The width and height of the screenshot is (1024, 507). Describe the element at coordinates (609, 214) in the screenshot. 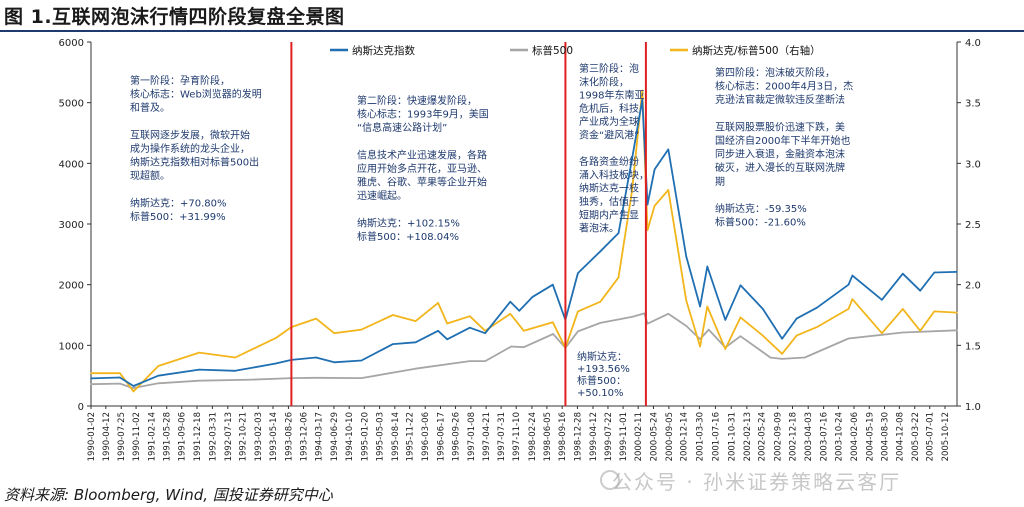

I see `stage-note-line: 短期内产生显` at that location.